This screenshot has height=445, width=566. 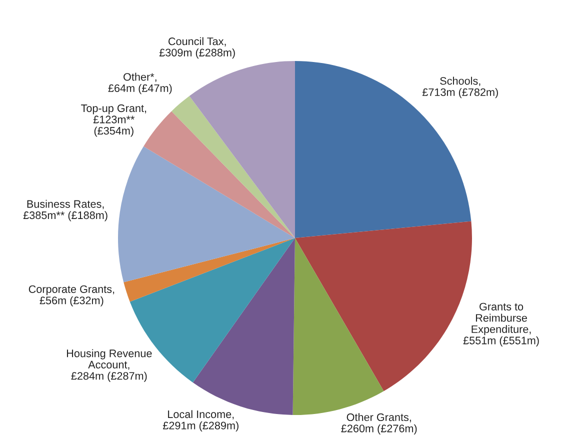 What do you see at coordinates (65, 211) in the screenshot?
I see `slice-label: Business Rates, £385m** (£188m)` at bounding box center [65, 211].